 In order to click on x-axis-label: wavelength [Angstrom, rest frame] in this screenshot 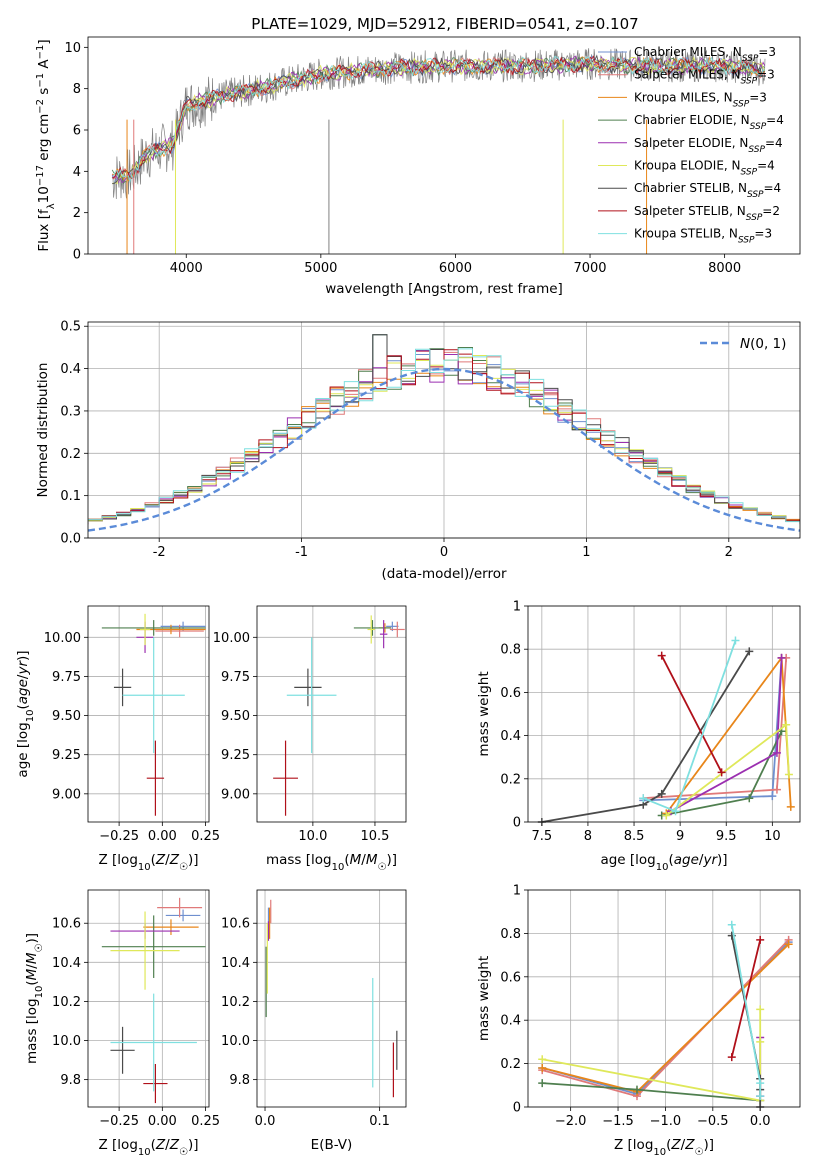, I will do `click(444, 289)`.